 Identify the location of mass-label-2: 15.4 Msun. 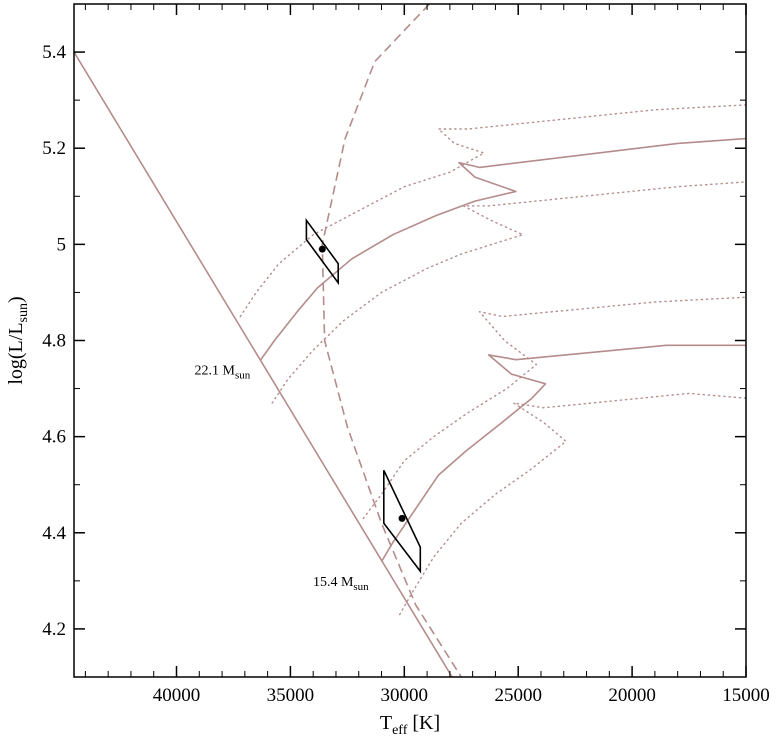
(341, 584).